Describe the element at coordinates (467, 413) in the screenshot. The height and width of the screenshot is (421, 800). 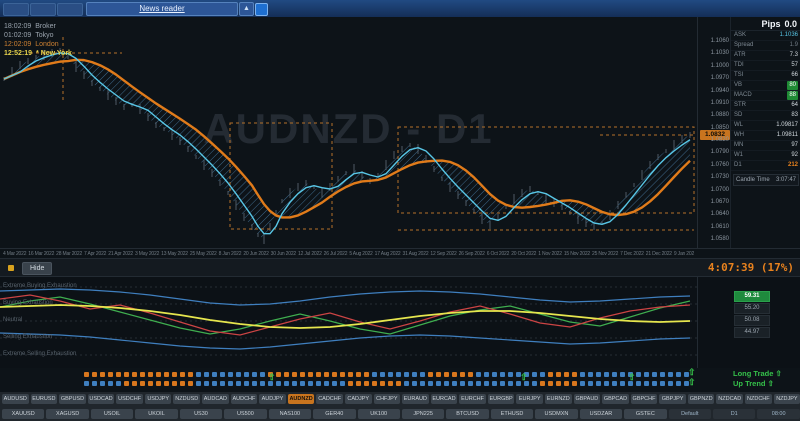
I see `symbol-tab-btcusd: BTCUSD` at that location.